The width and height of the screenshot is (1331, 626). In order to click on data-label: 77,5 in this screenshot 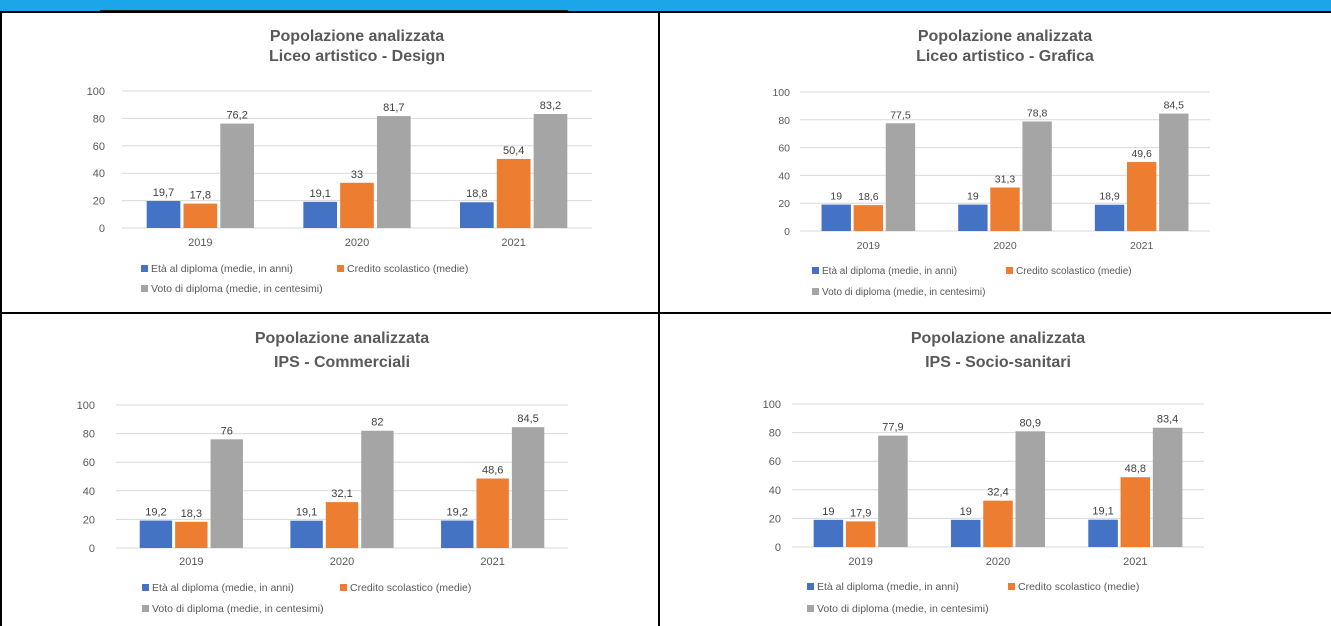, I will do `click(900, 115)`.